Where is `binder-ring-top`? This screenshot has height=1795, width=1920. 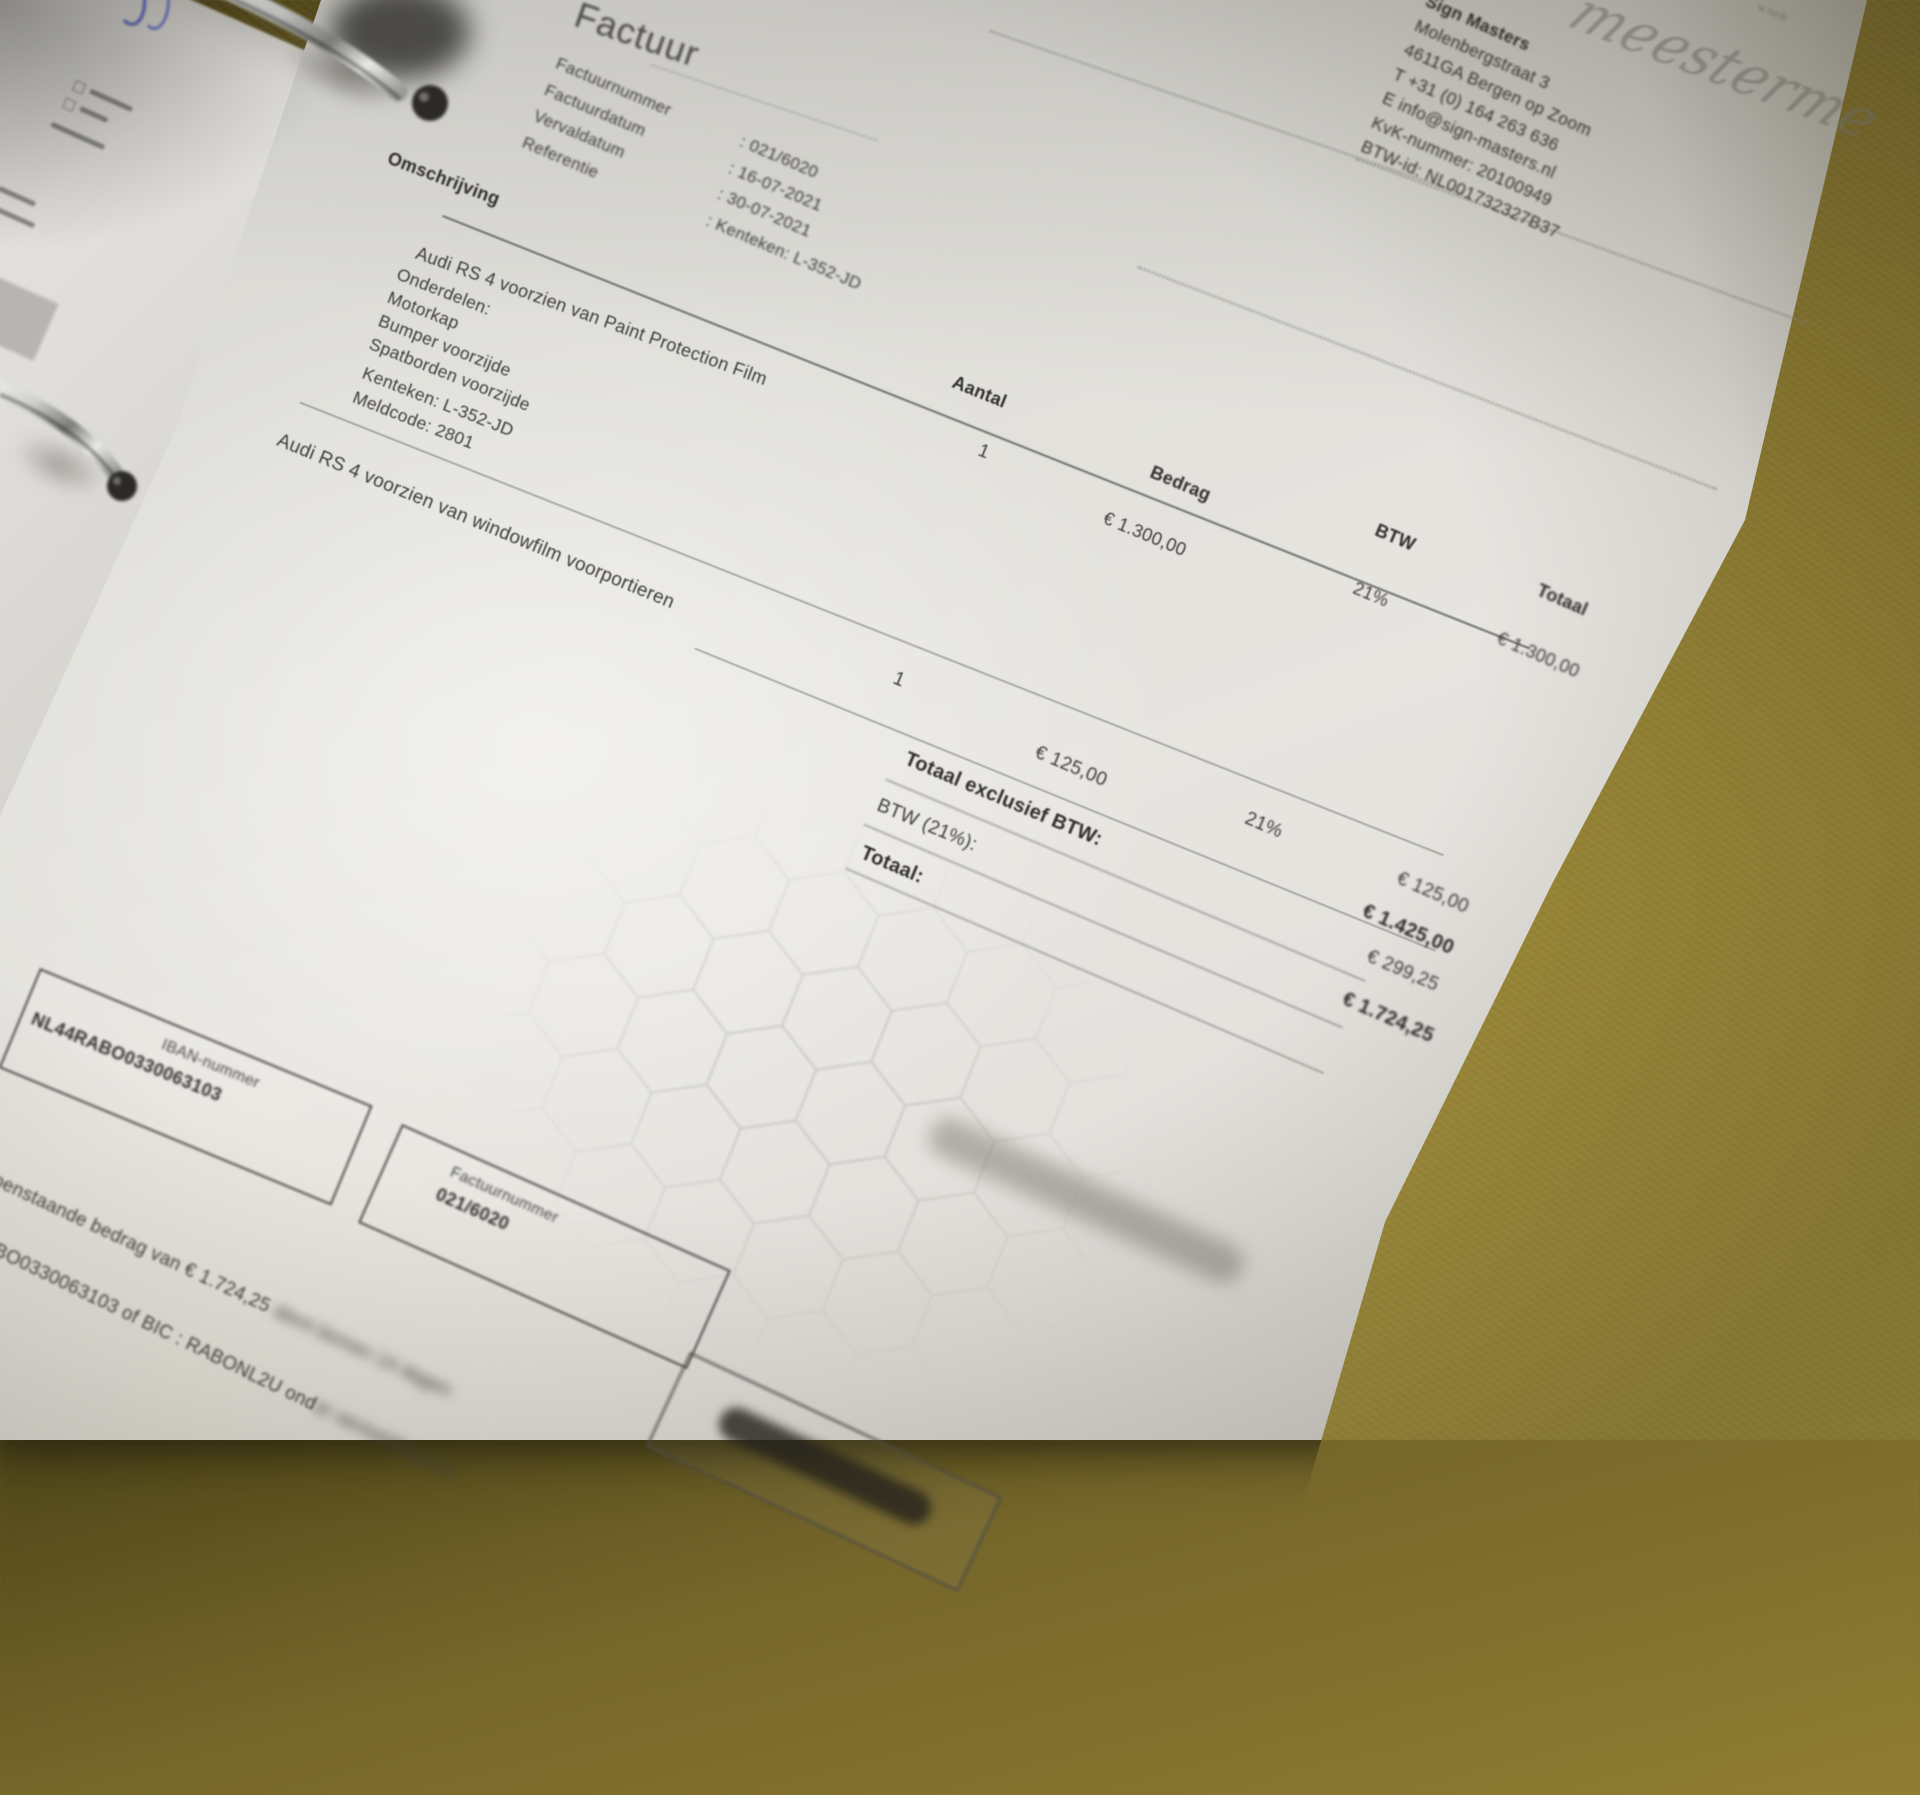
binder-ring-top is located at coordinates (316, 51).